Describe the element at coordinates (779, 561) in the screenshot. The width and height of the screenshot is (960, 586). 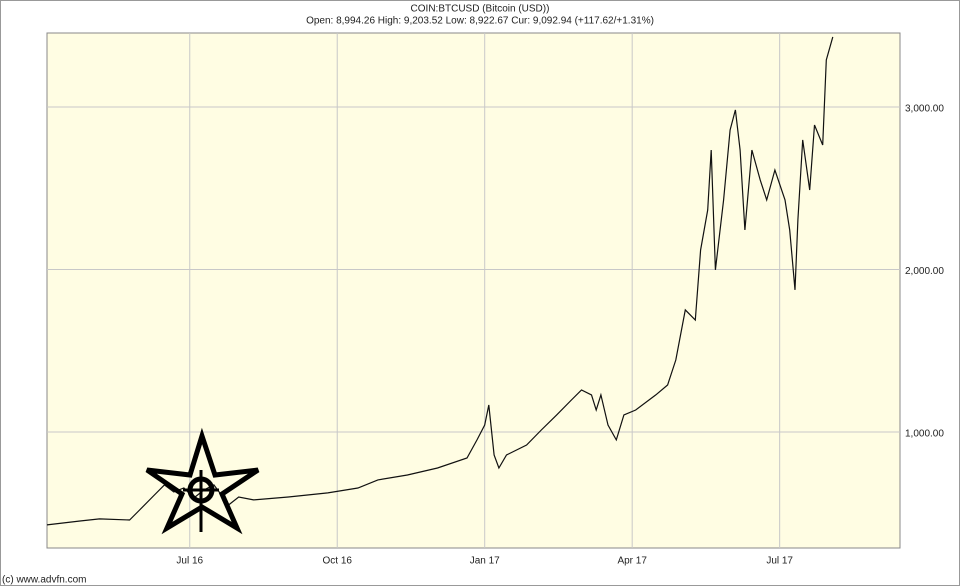
I see `x-tick-label: Jul 17` at that location.